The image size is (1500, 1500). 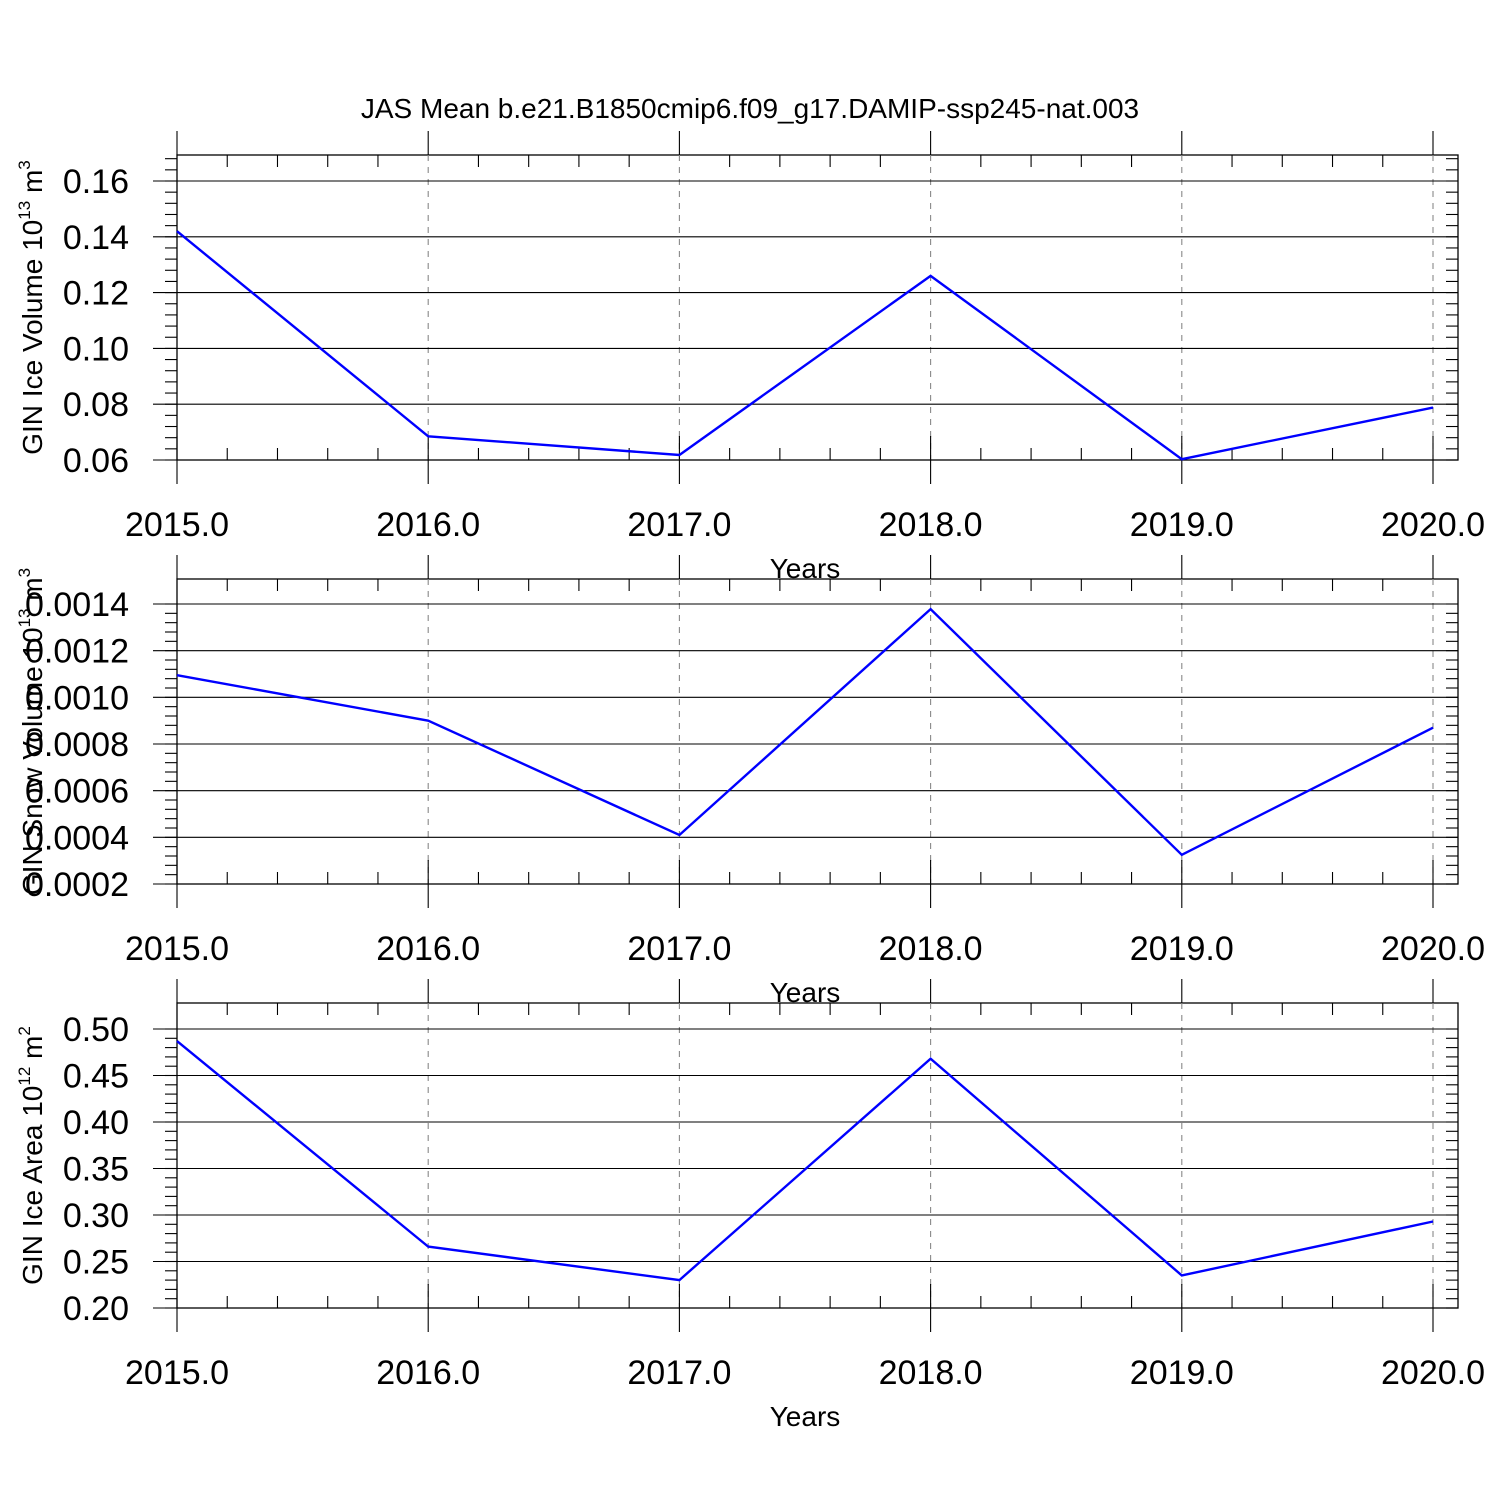 I want to click on y-tick-label: 0.40, so click(x=96, y=1123).